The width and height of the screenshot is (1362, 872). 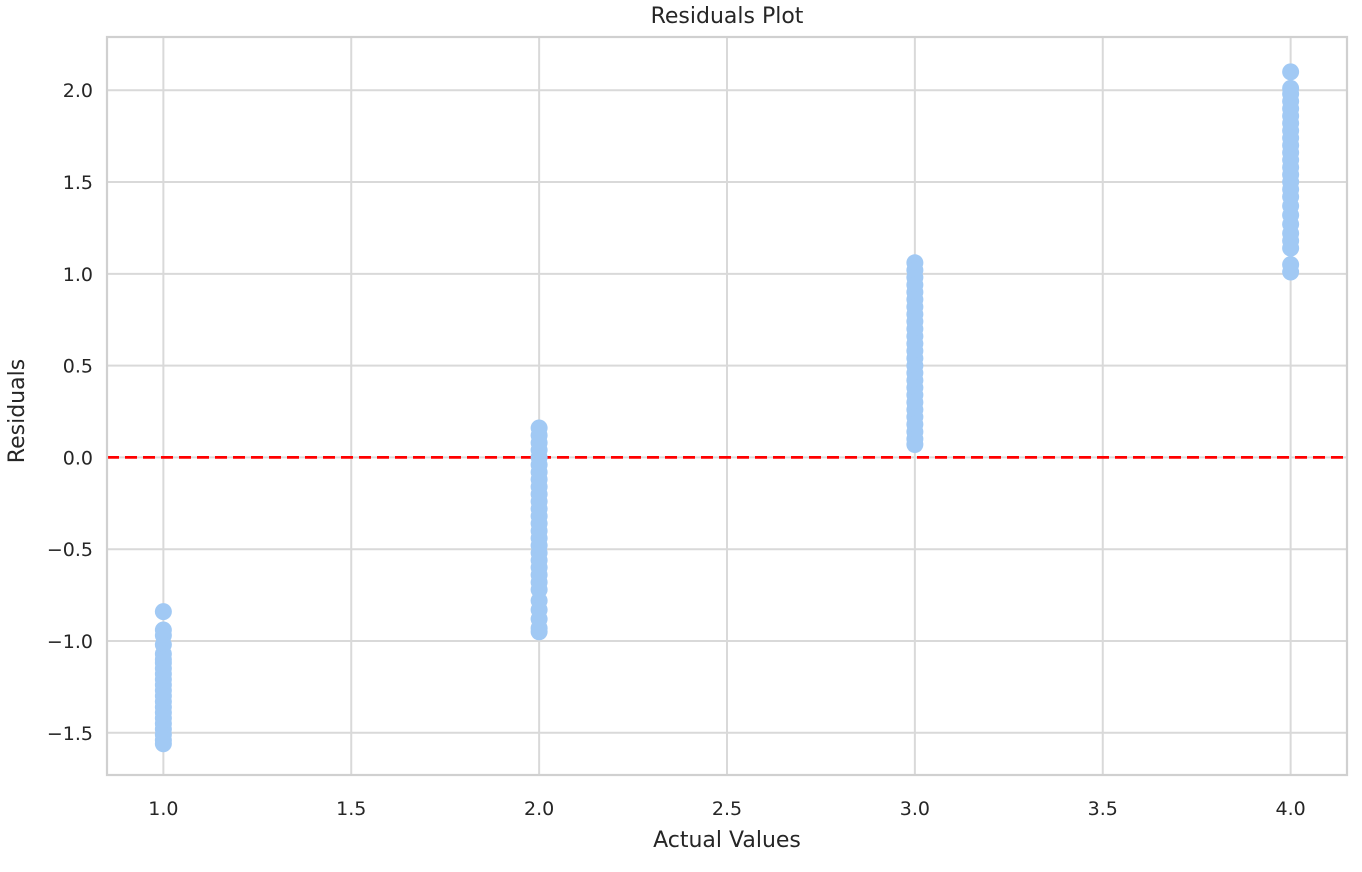 I want to click on y-tick-label: 0.0, so click(x=78, y=458).